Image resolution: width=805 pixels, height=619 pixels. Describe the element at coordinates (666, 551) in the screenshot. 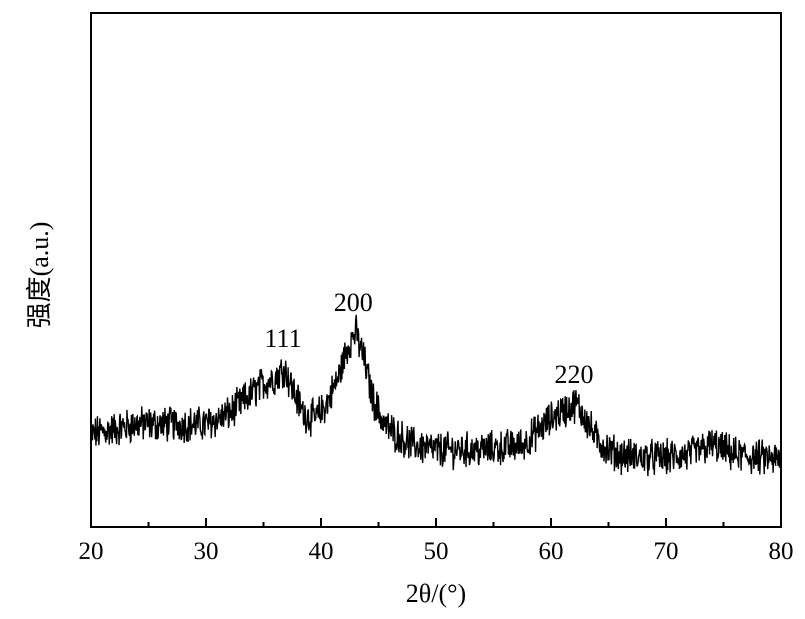

I see `x-tick-label: 70` at that location.